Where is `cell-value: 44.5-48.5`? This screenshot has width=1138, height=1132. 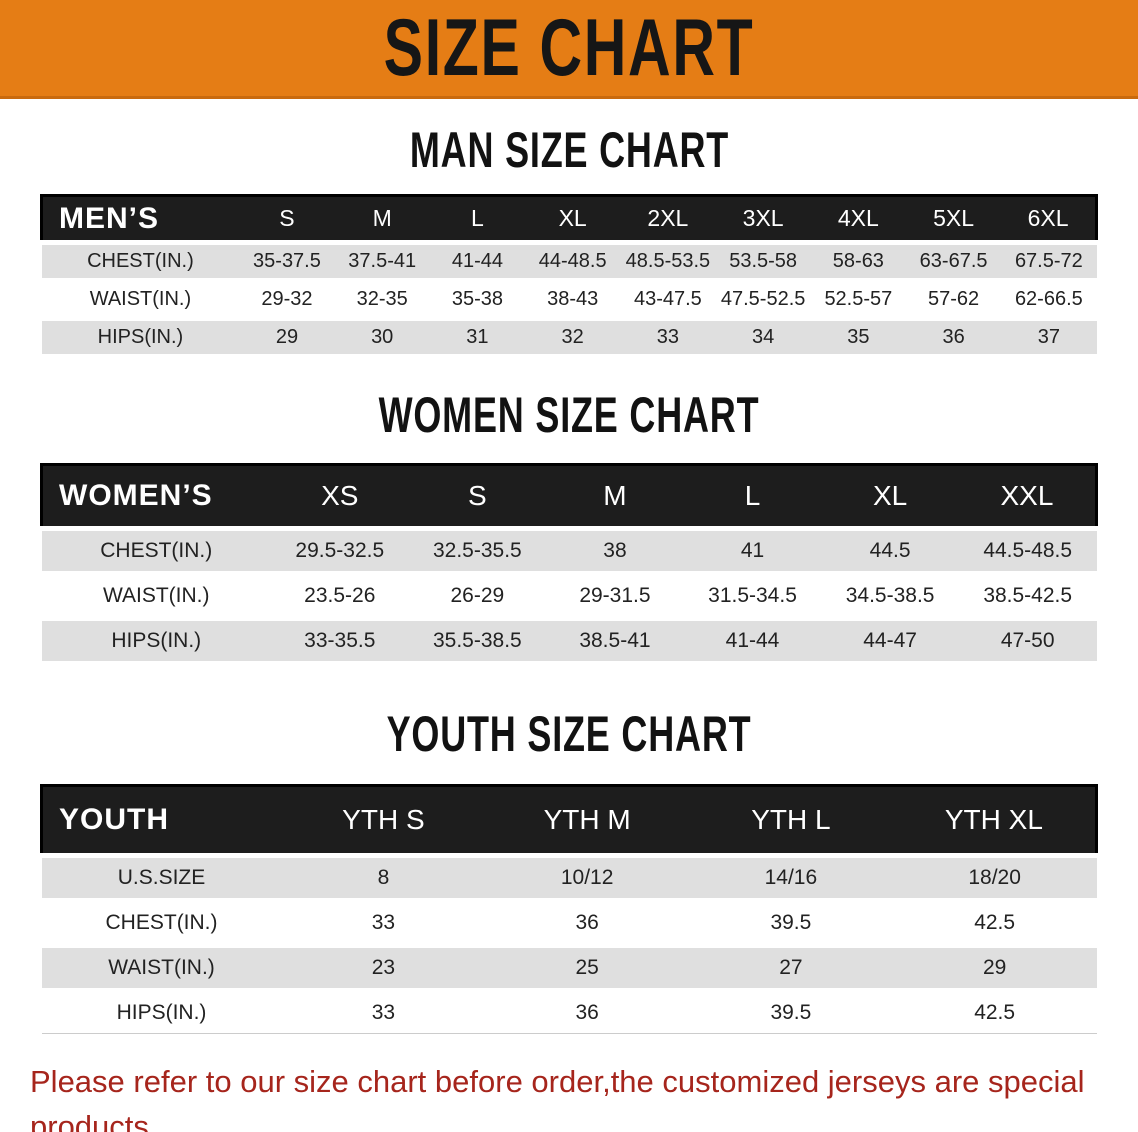
cell-value: 44.5-48.5 is located at coordinates (1027, 550).